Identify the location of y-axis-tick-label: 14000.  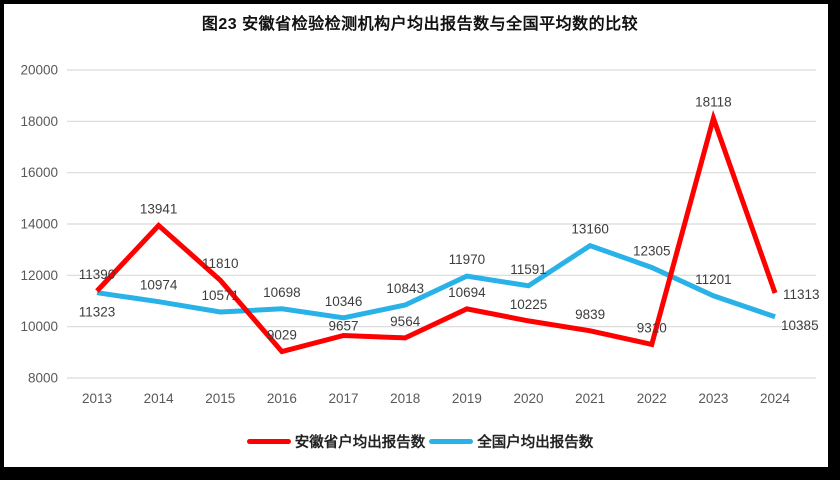
(39, 224).